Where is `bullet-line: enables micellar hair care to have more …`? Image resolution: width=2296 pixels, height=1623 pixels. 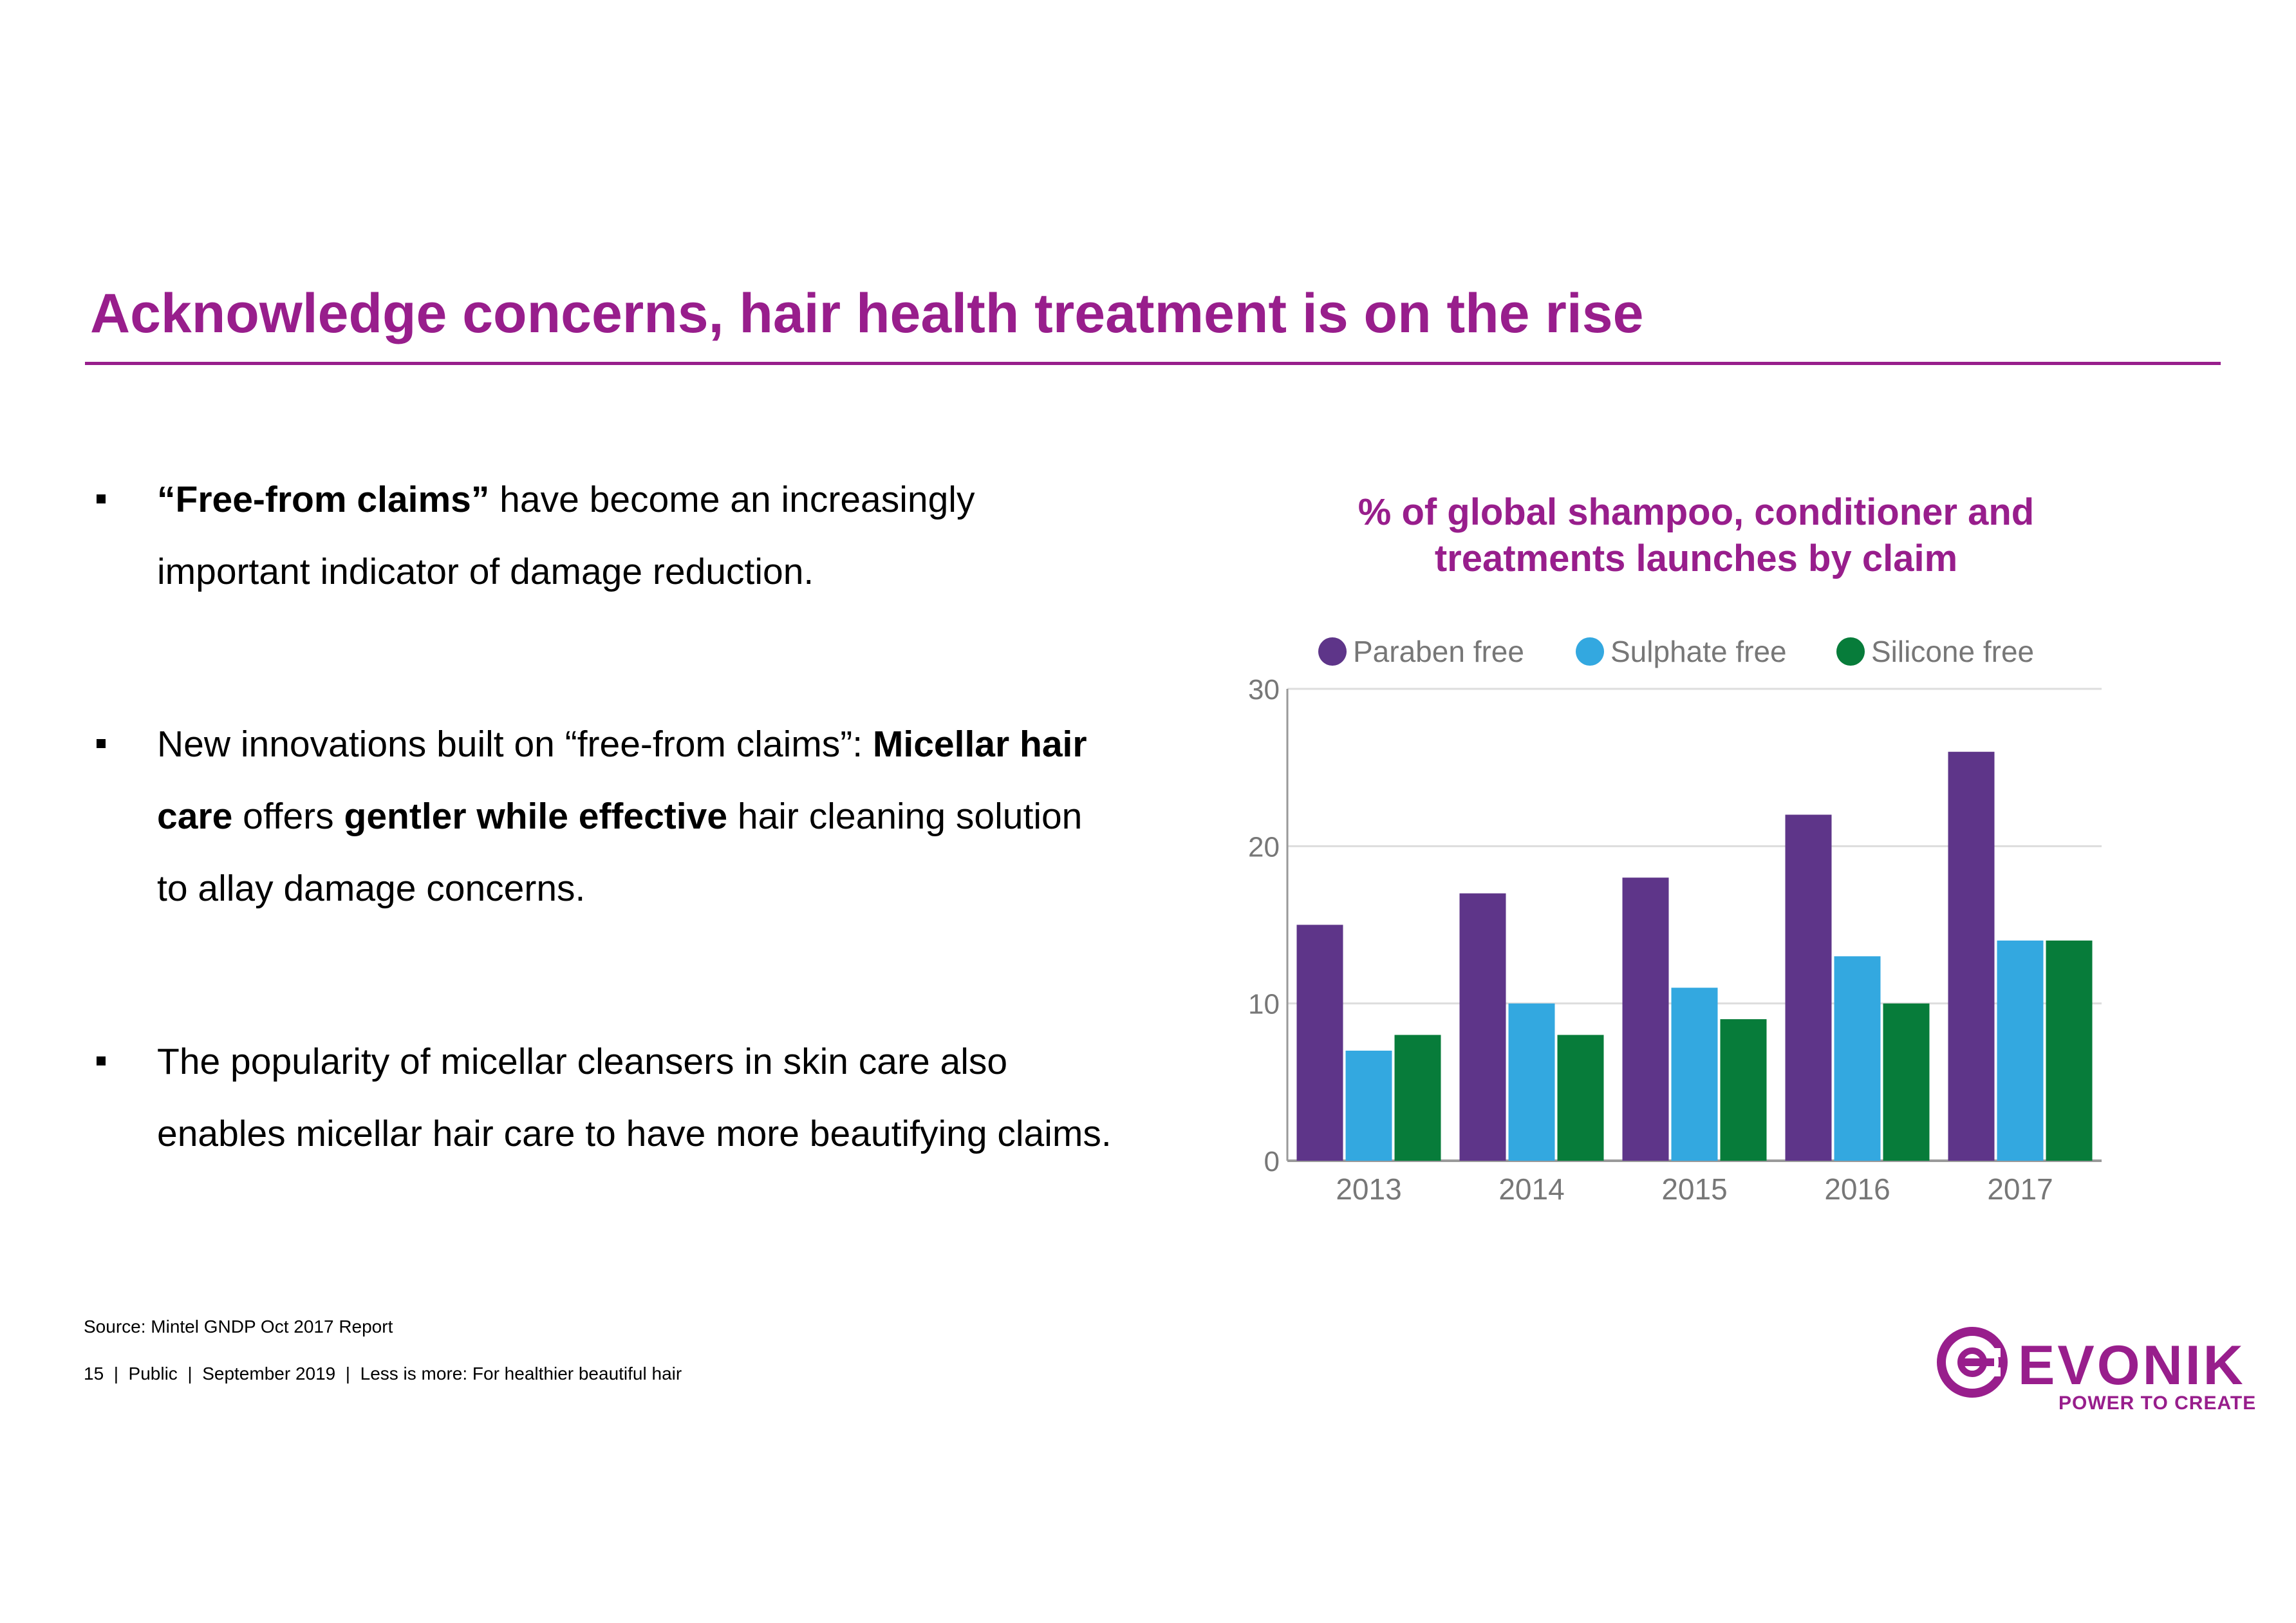
bullet-line: enables micellar hair care to have more … is located at coordinates (634, 1133).